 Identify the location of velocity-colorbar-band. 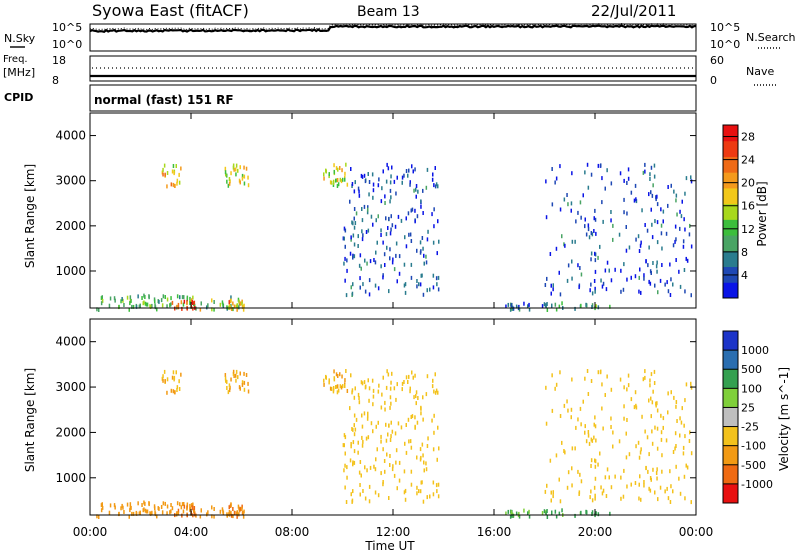
(730, 474).